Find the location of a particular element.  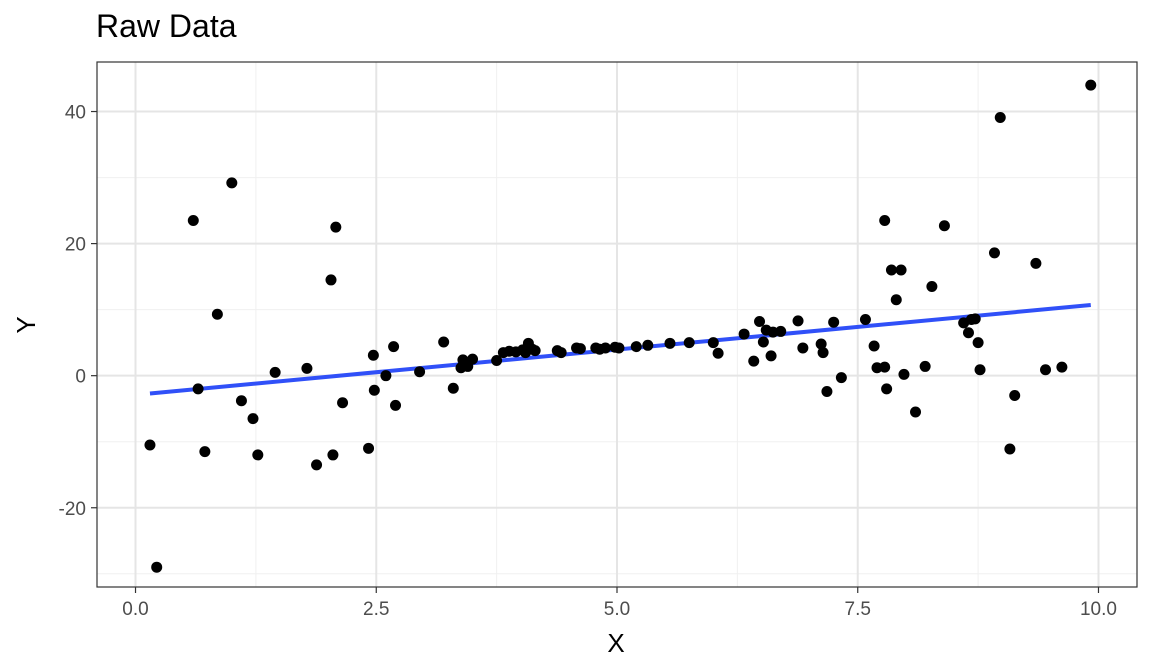

y-tick-label: 0 is located at coordinates (80, 377).